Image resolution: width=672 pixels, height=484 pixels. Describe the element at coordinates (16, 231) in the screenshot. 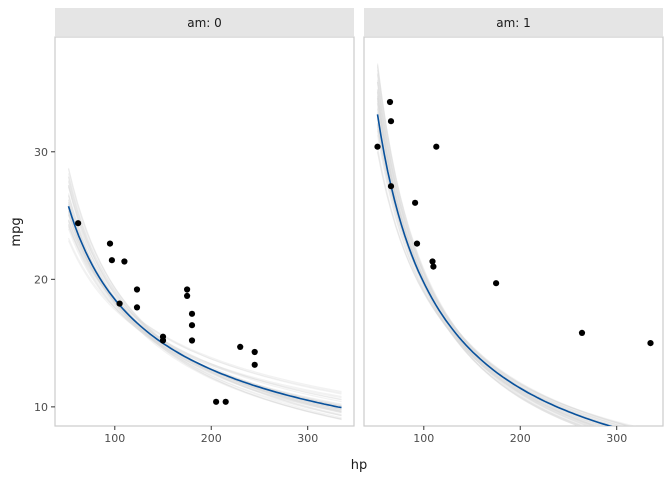

I see `y-axis-title: mpg` at that location.